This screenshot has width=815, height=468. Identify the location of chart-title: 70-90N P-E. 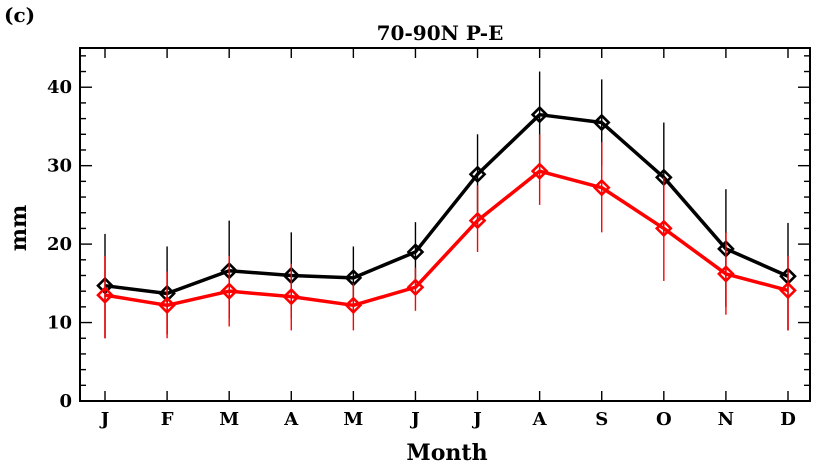
(440, 33).